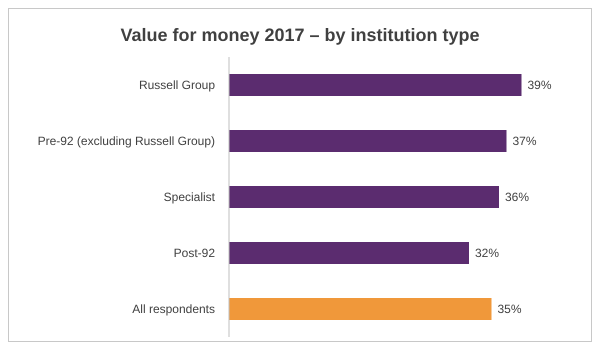 This screenshot has width=600, height=350. I want to click on data-label: 37%, so click(524, 141).